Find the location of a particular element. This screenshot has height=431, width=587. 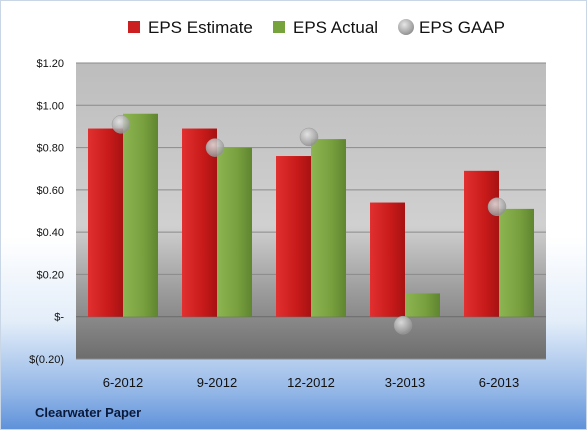

y-tick-label: $1.20 is located at coordinates (50, 64).